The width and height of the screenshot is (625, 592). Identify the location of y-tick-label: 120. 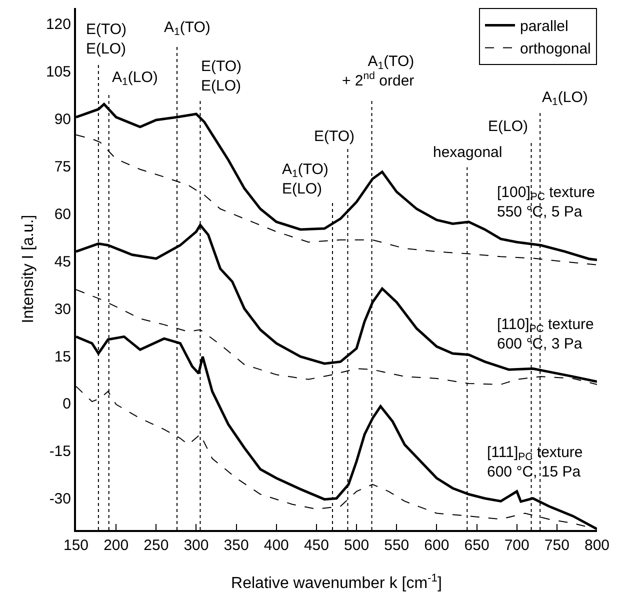
(58, 25).